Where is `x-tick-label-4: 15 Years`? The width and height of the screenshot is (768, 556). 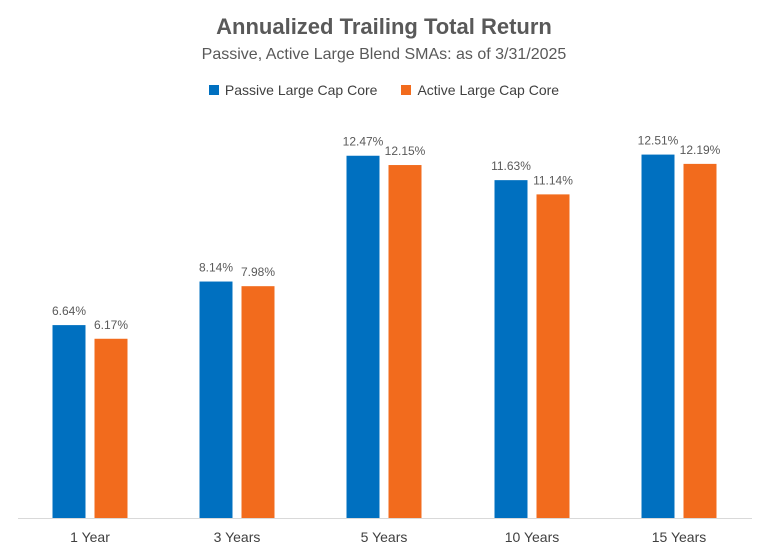
x-tick-label-4: 15 Years is located at coordinates (679, 537).